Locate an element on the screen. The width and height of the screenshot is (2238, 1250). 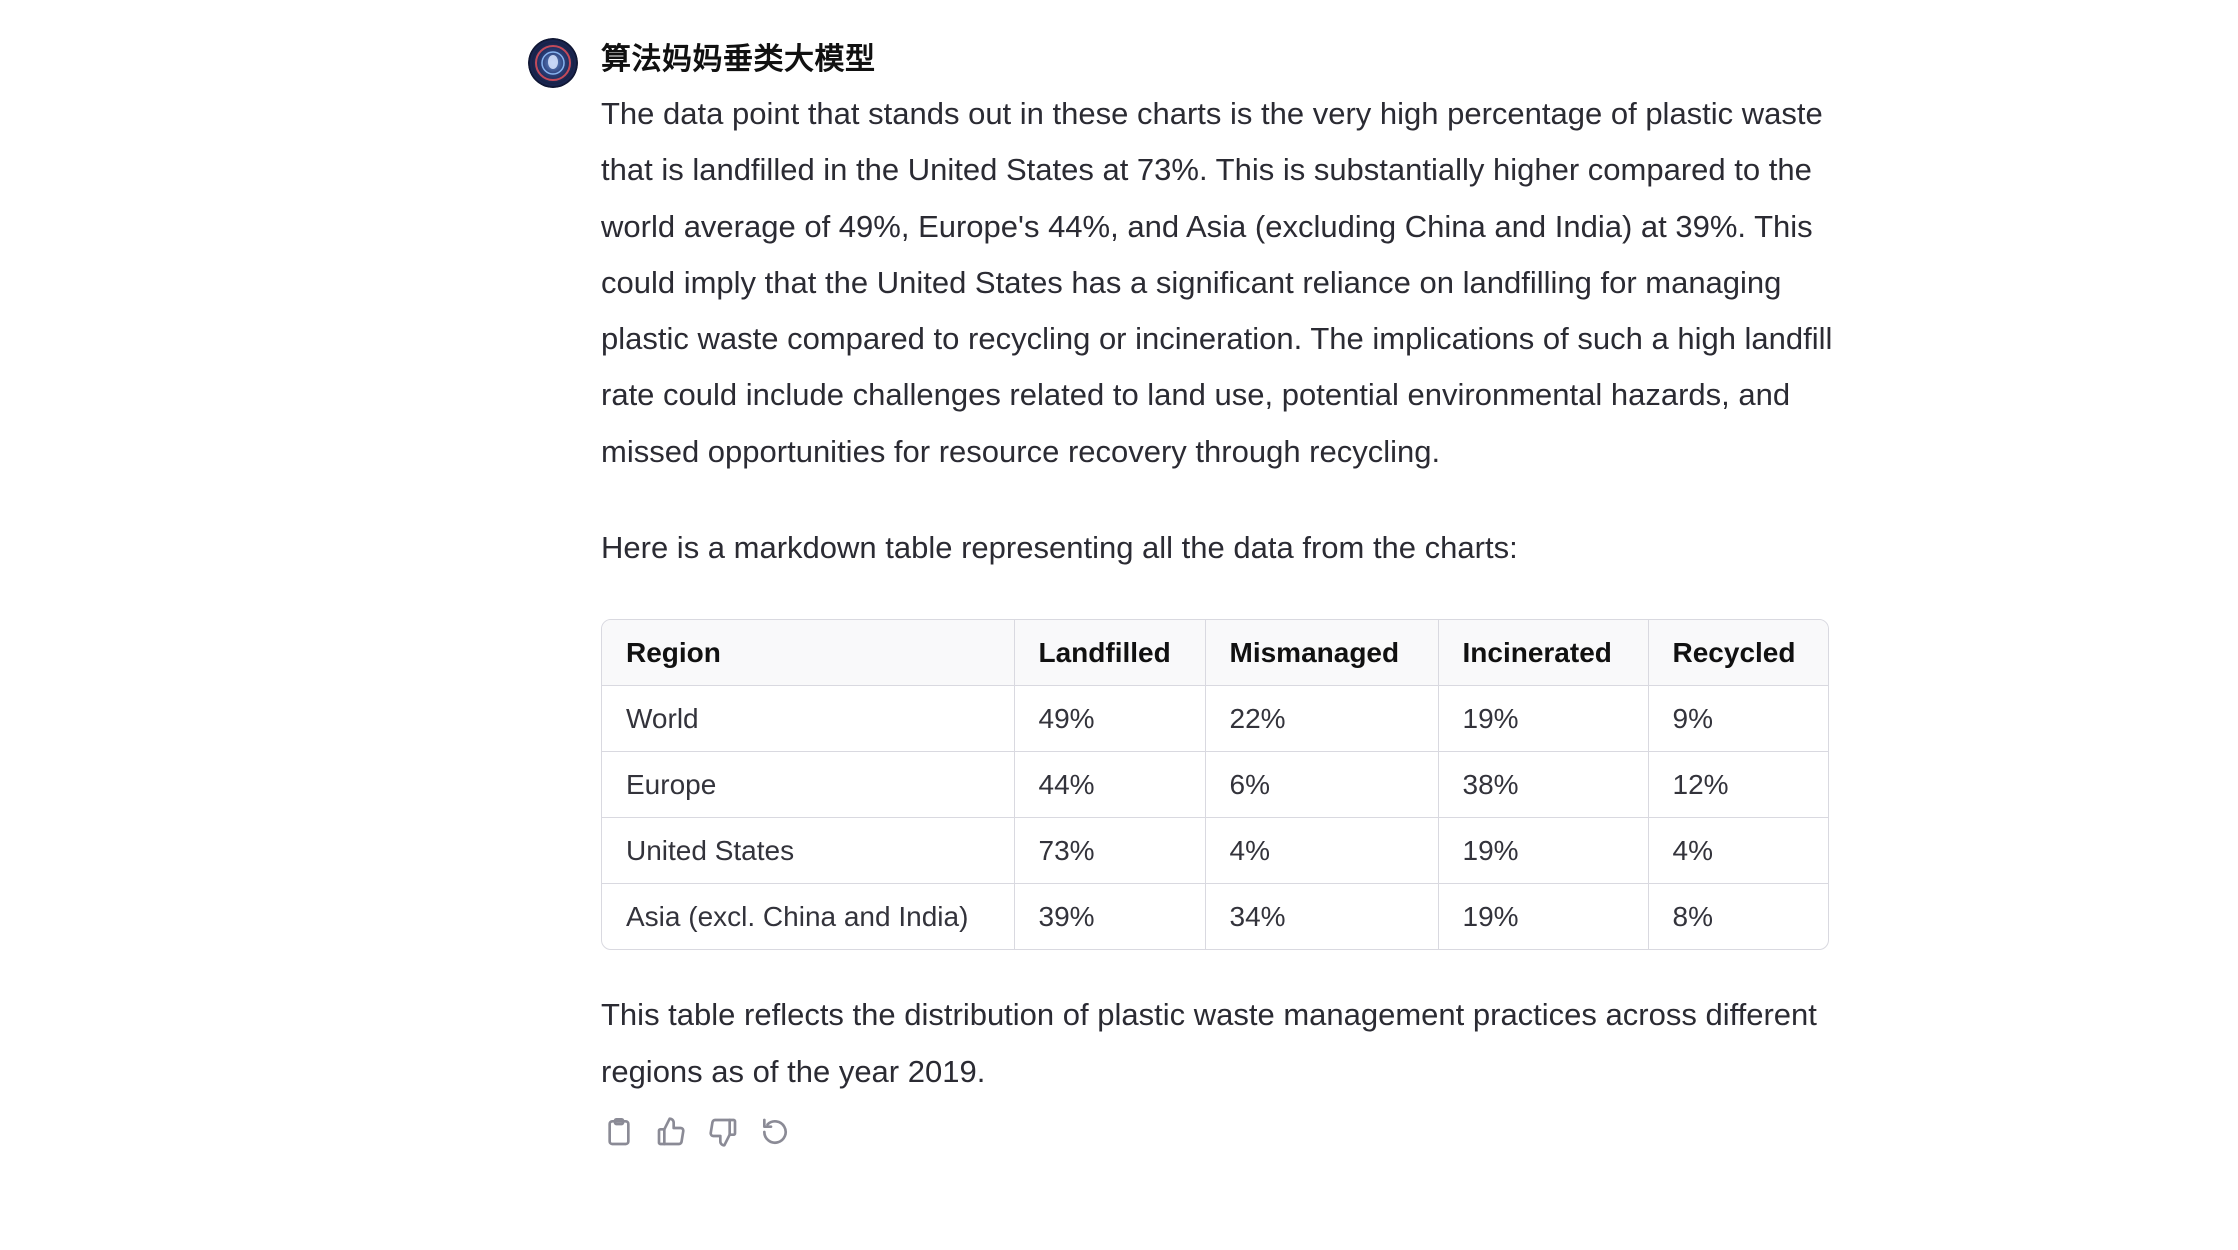
header-recycled: Recycled is located at coordinates (1738, 653).